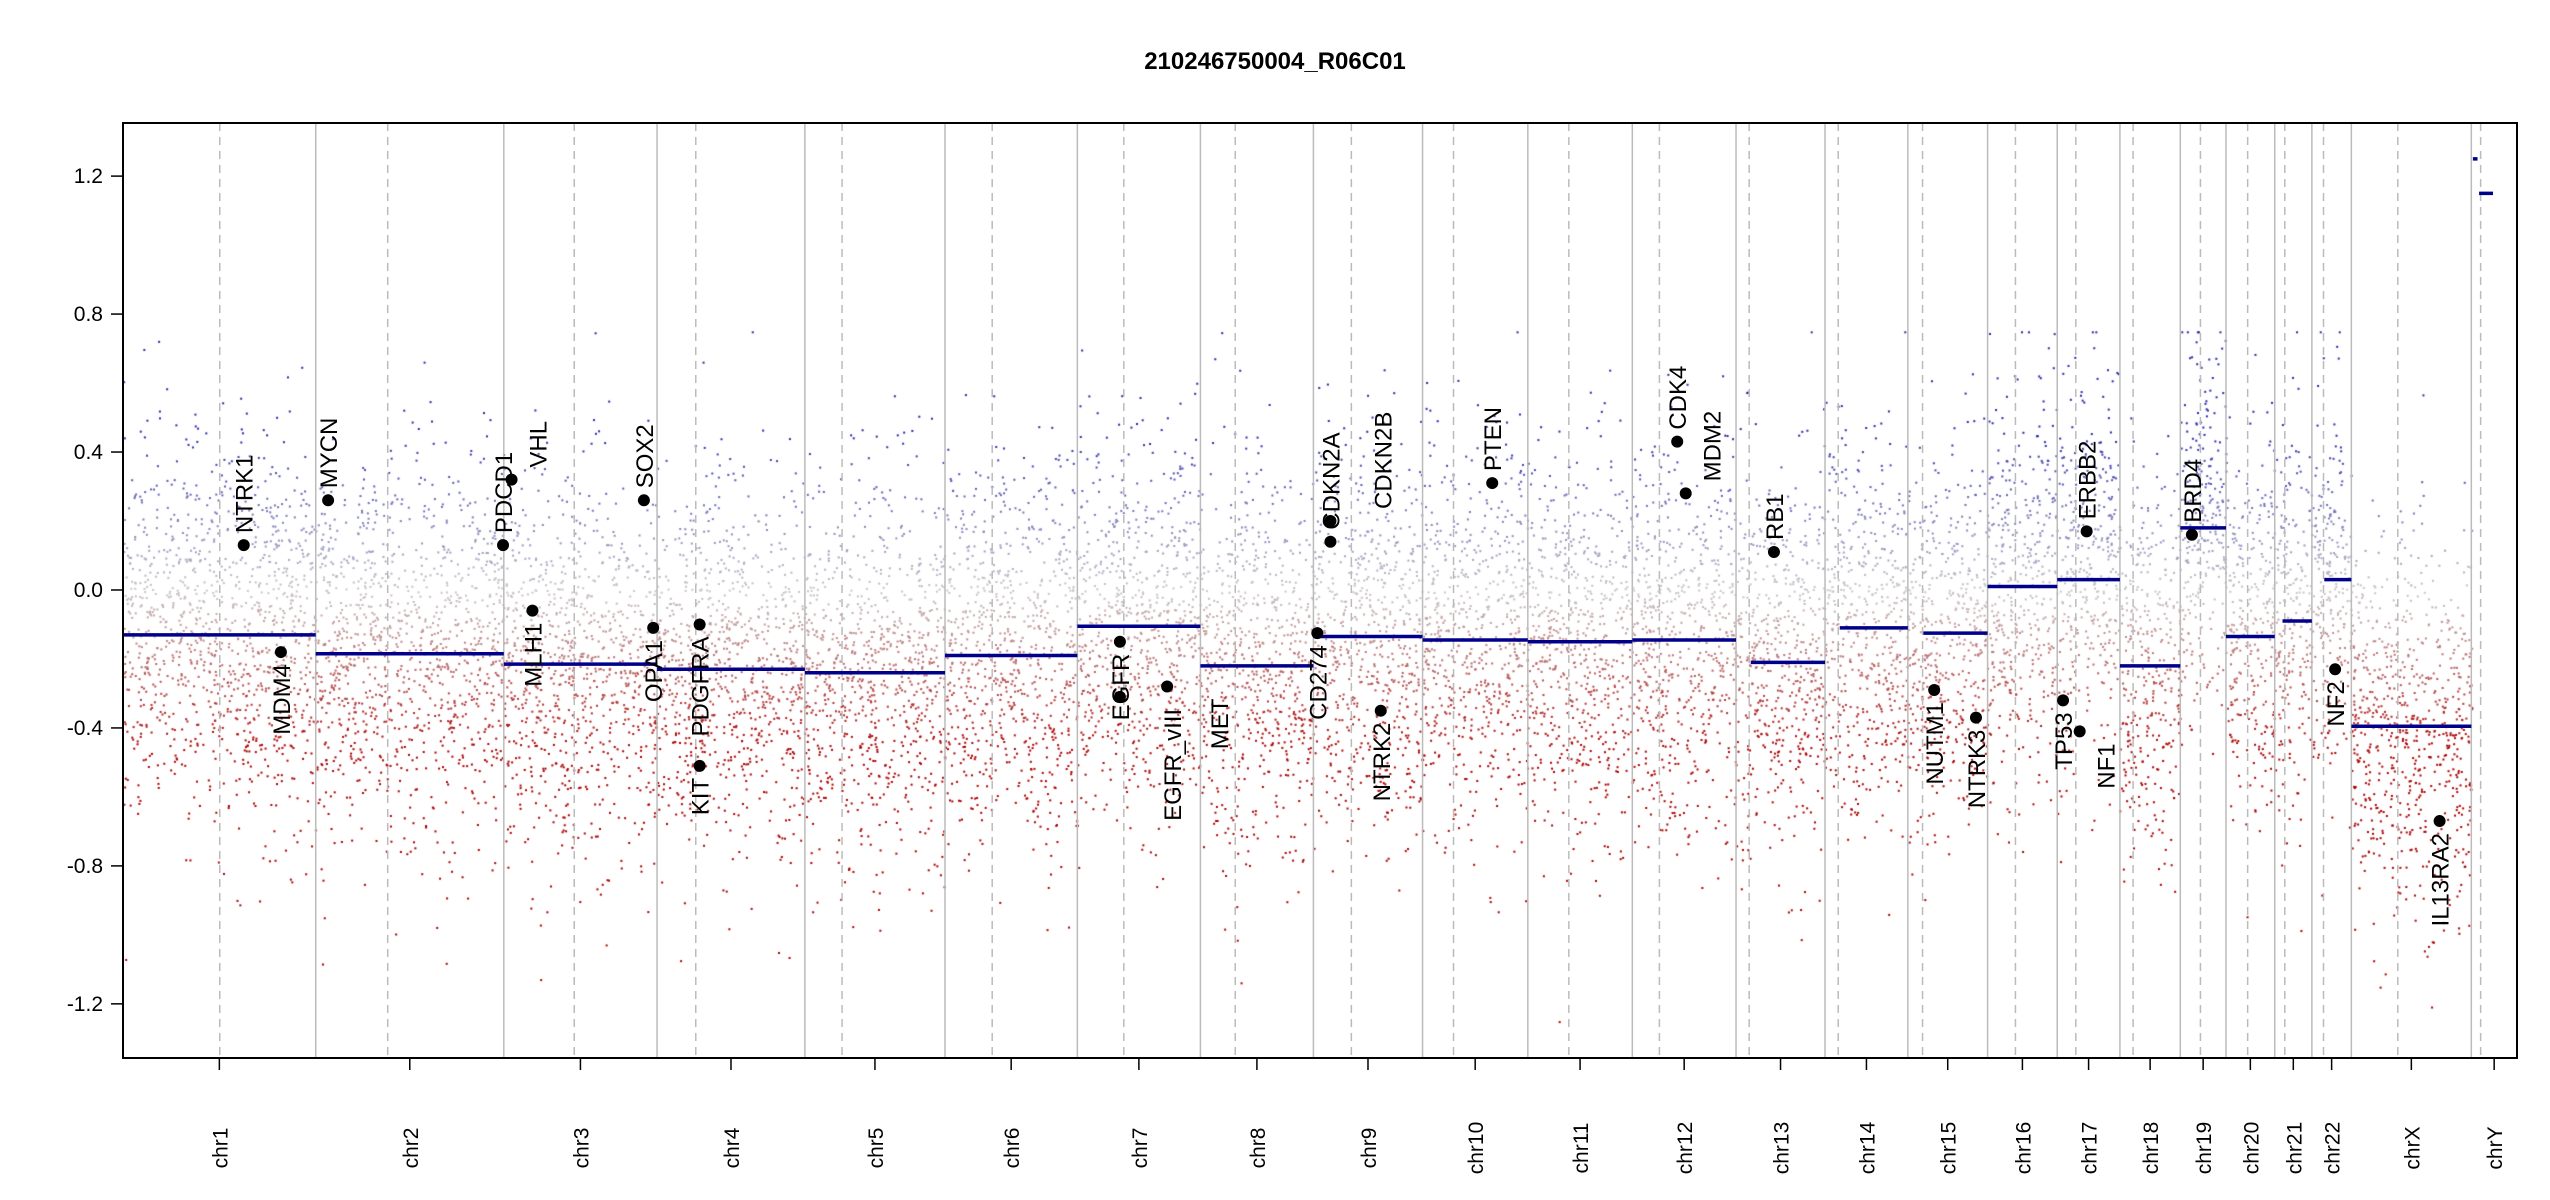 This screenshot has width=2550, height=1200. Describe the element at coordinates (645, 456) in the screenshot. I see `gene-label: SOX2` at that location.